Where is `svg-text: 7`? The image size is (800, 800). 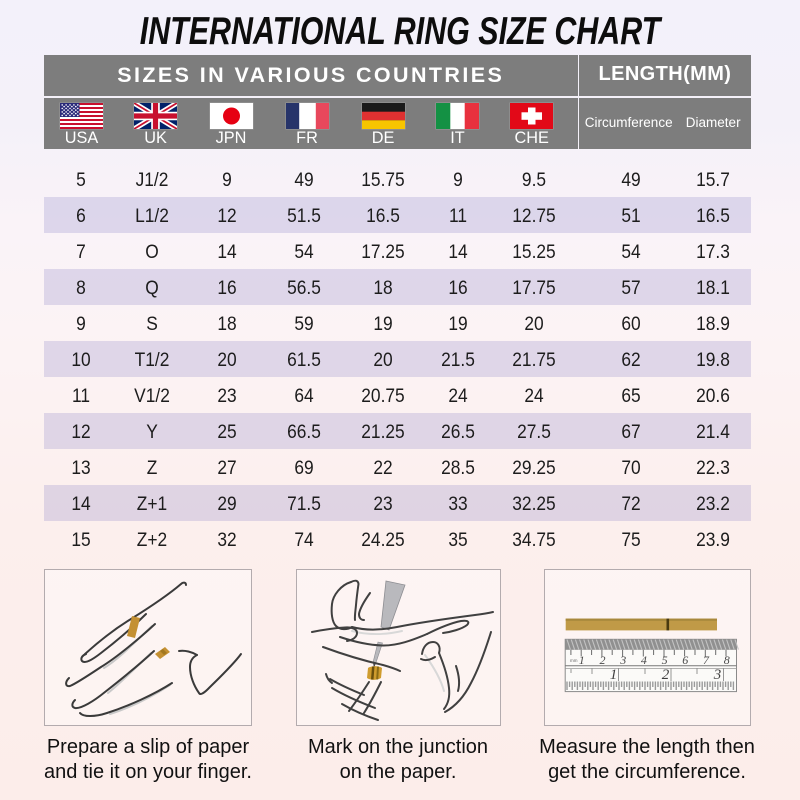 svg-text: 7 is located at coordinates (706, 660).